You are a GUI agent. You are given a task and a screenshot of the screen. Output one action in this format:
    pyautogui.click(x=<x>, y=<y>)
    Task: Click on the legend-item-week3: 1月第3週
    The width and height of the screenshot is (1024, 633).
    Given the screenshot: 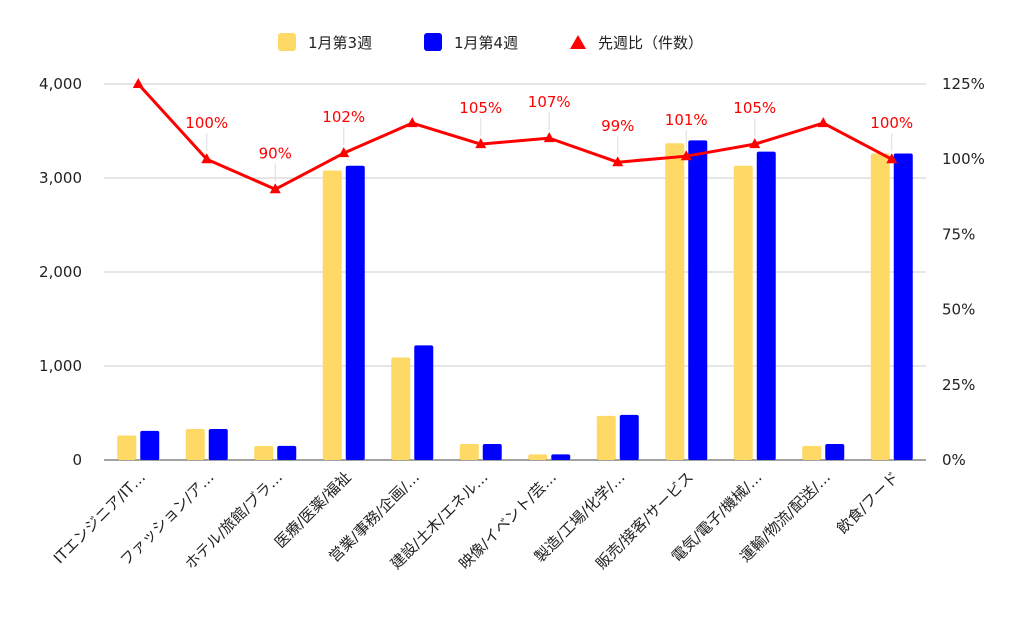 What is the action you would take?
    pyautogui.click(x=325, y=42)
    